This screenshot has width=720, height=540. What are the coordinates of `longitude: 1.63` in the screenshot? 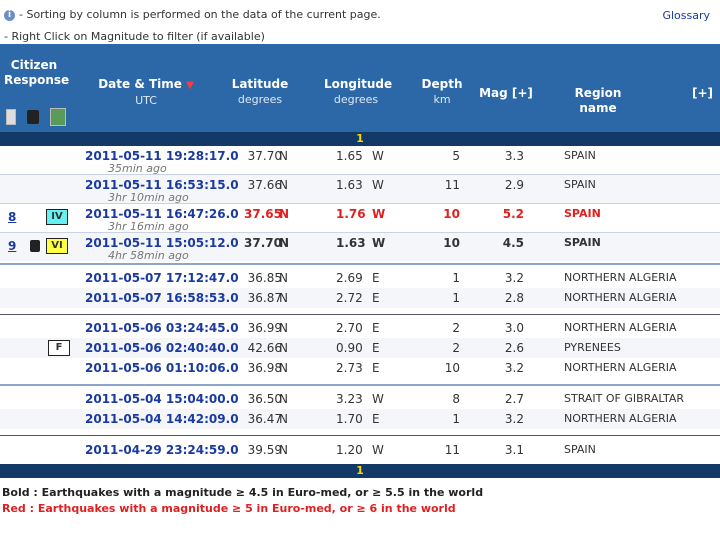 It's located at (351, 243).